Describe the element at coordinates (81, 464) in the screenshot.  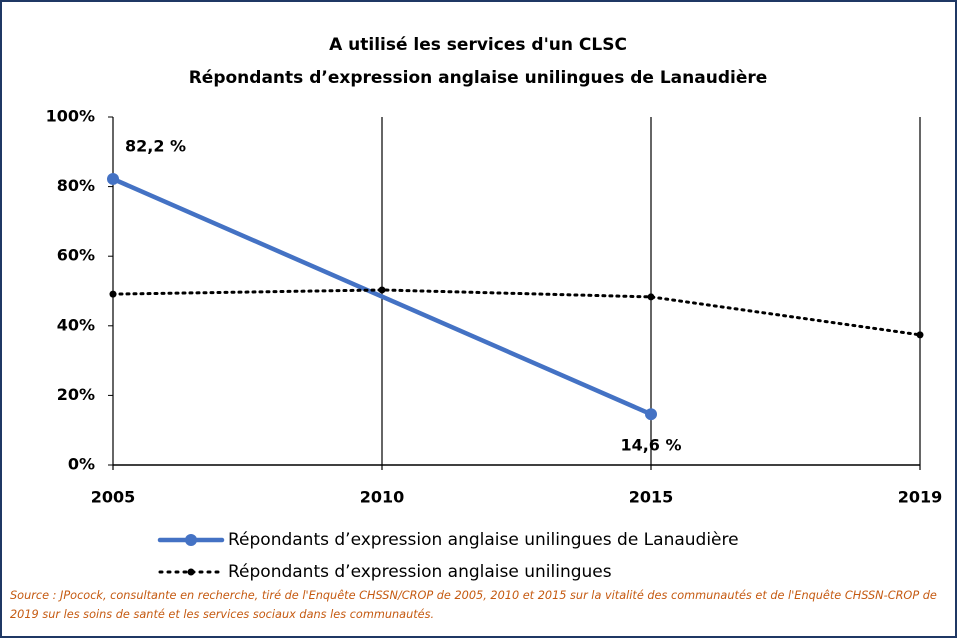
I see `y-tick-label: 0%` at that location.